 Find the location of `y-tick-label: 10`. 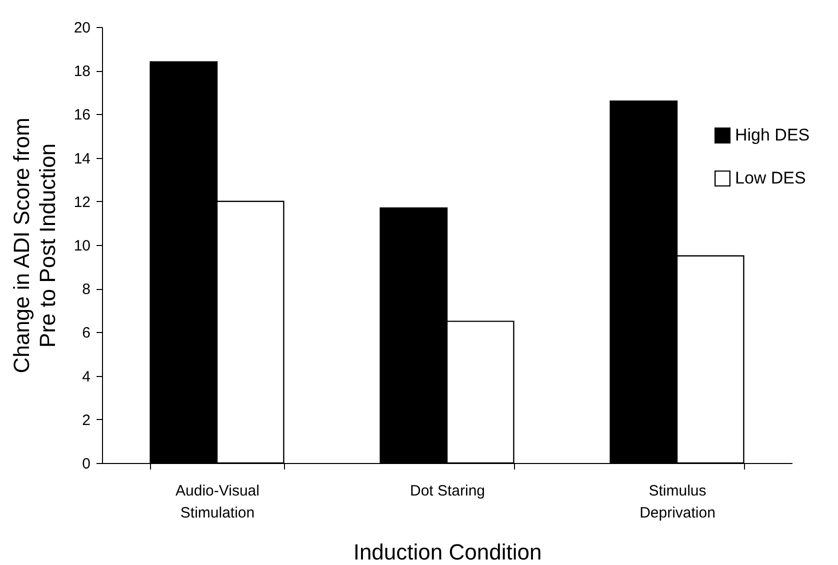

y-tick-label: 10 is located at coordinates (82, 246).